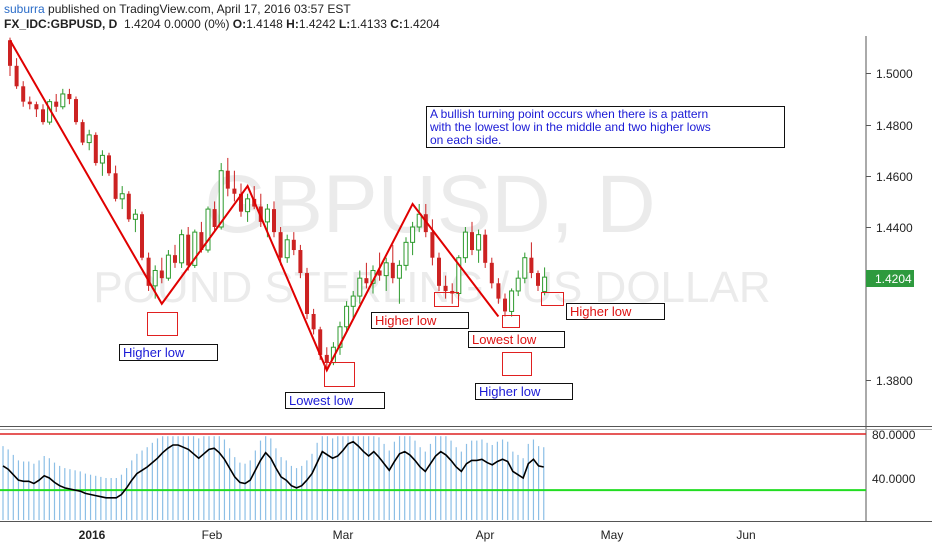 Image resolution: width=932 pixels, height=550 pixels. Describe the element at coordinates (24, 9) in the screenshot. I see `author-link: suburra` at that location.